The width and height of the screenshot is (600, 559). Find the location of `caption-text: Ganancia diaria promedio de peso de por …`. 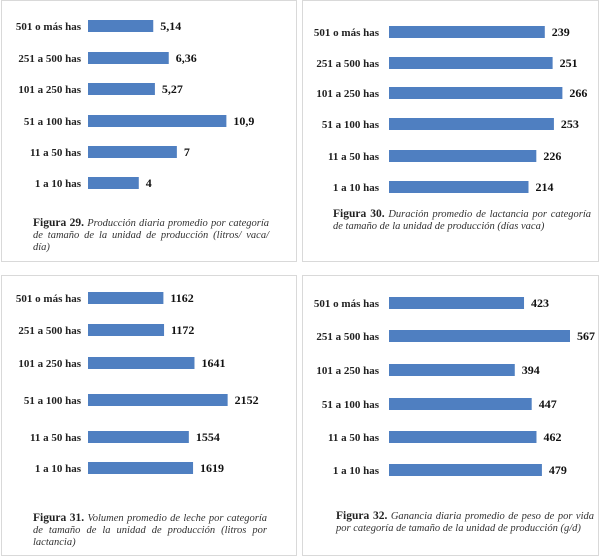

caption-text: Ganancia diaria promedio de peso de por … is located at coordinates (465, 522).